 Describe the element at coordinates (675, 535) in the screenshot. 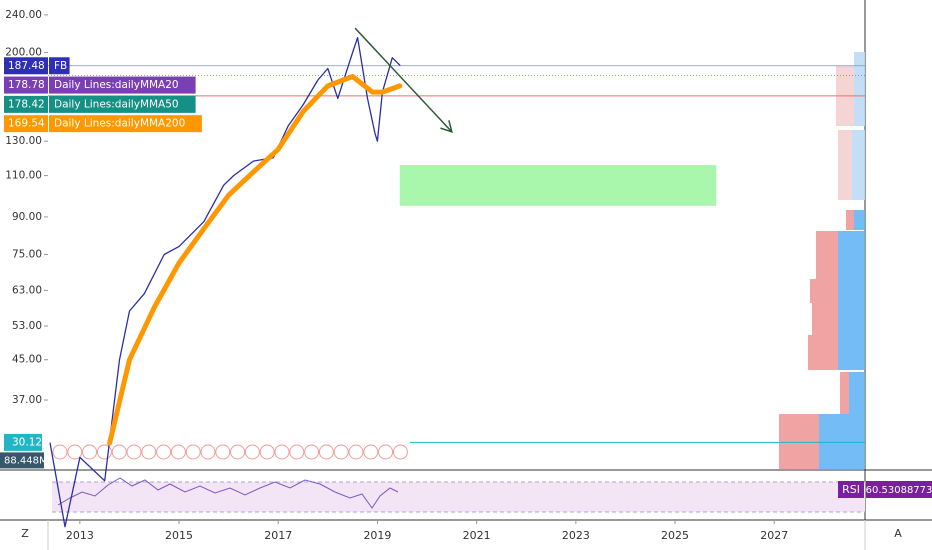

I see `x-tick-label: 2025` at that location.